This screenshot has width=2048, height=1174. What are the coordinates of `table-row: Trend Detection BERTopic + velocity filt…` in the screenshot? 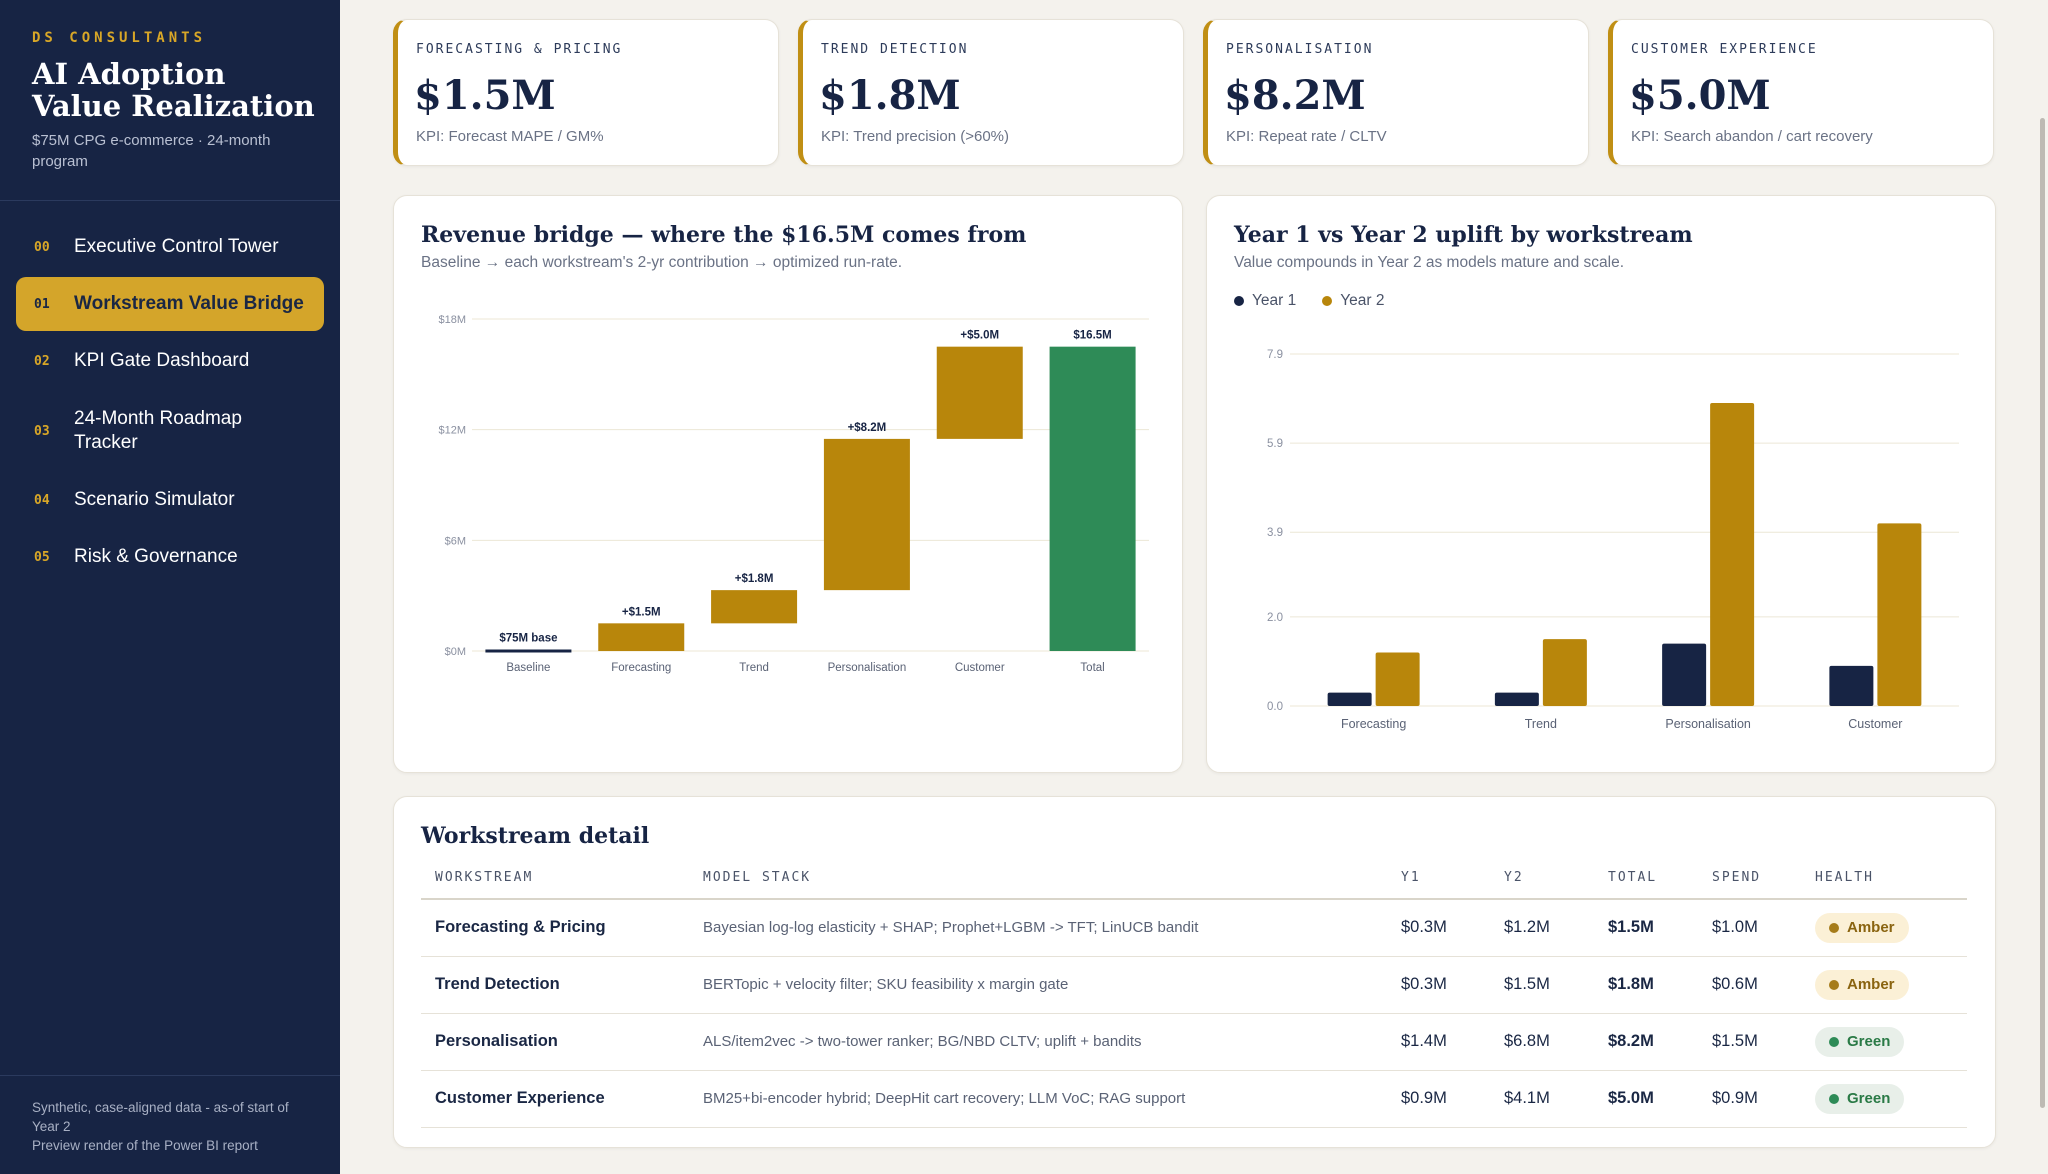 It's located at (1194, 985).